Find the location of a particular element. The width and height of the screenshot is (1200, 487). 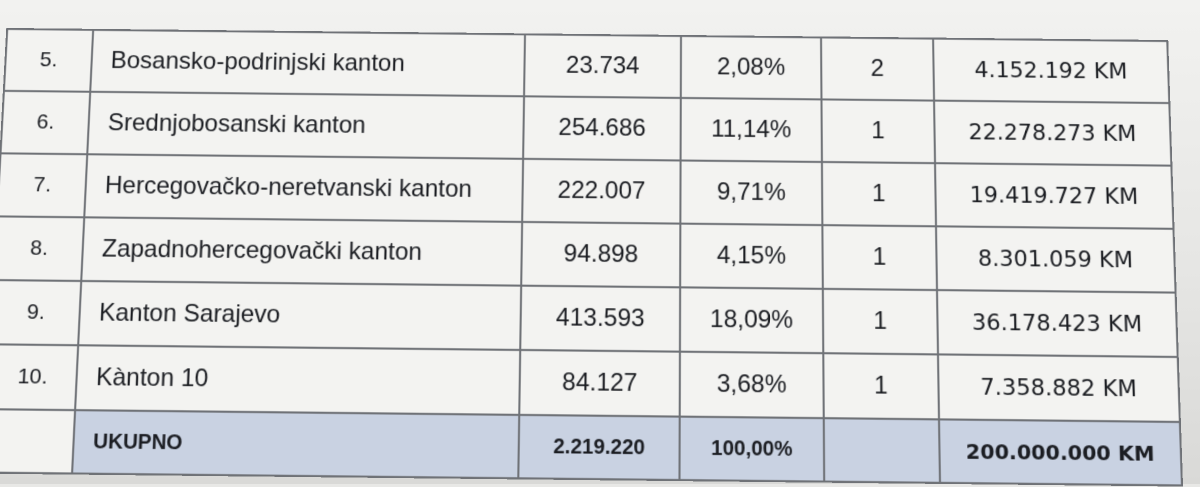

population-cell: 84.127 is located at coordinates (599, 383).